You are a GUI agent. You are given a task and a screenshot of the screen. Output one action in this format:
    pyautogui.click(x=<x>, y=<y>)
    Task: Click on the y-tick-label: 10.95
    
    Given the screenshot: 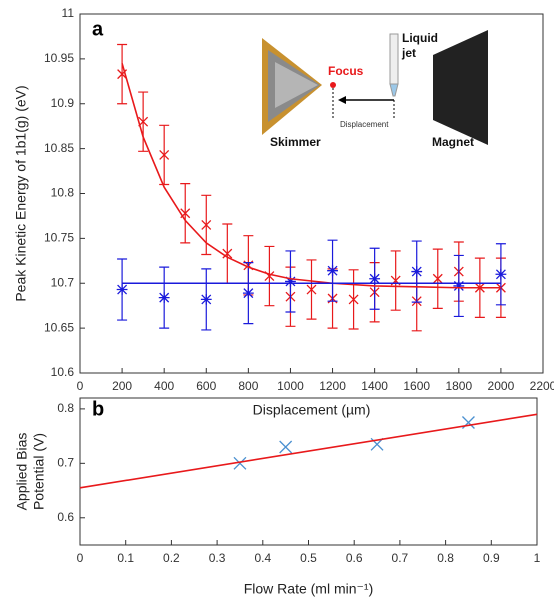 What is the action you would take?
    pyautogui.click(x=59, y=58)
    